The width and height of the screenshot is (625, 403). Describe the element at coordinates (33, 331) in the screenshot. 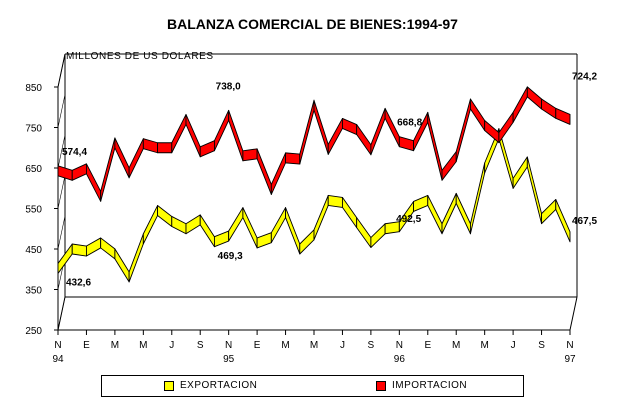

I see `y-tick-label: 250` at that location.